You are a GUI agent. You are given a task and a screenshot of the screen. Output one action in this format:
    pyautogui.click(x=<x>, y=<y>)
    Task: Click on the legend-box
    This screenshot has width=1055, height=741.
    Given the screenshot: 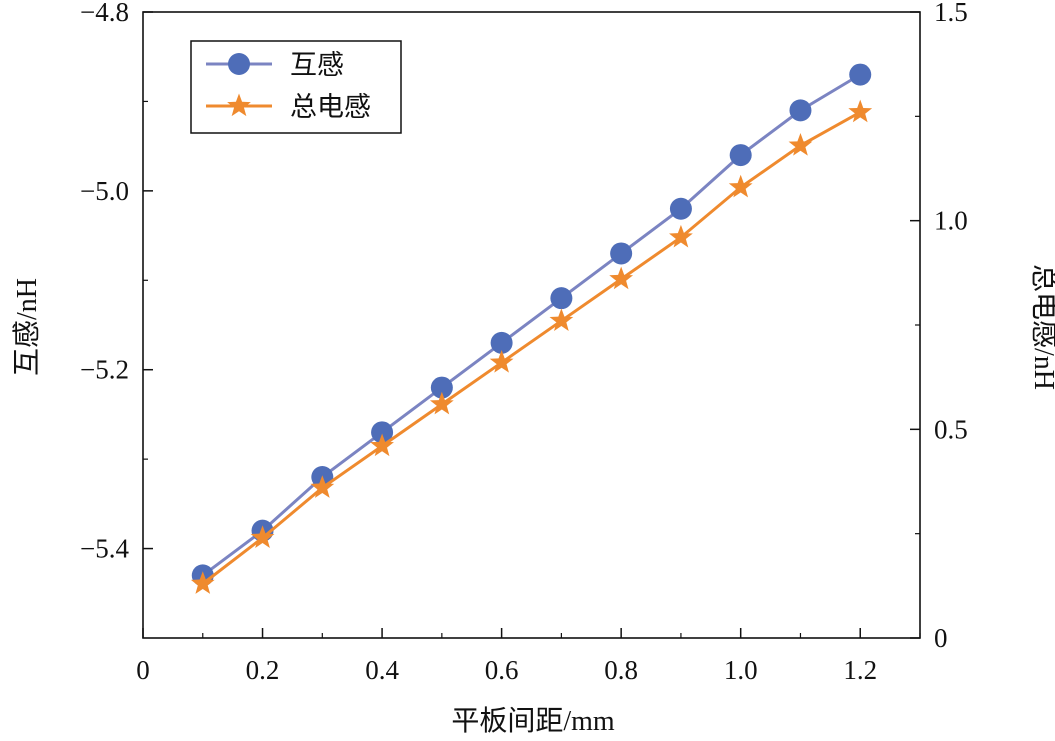 What is the action you would take?
    pyautogui.click(x=296, y=87)
    